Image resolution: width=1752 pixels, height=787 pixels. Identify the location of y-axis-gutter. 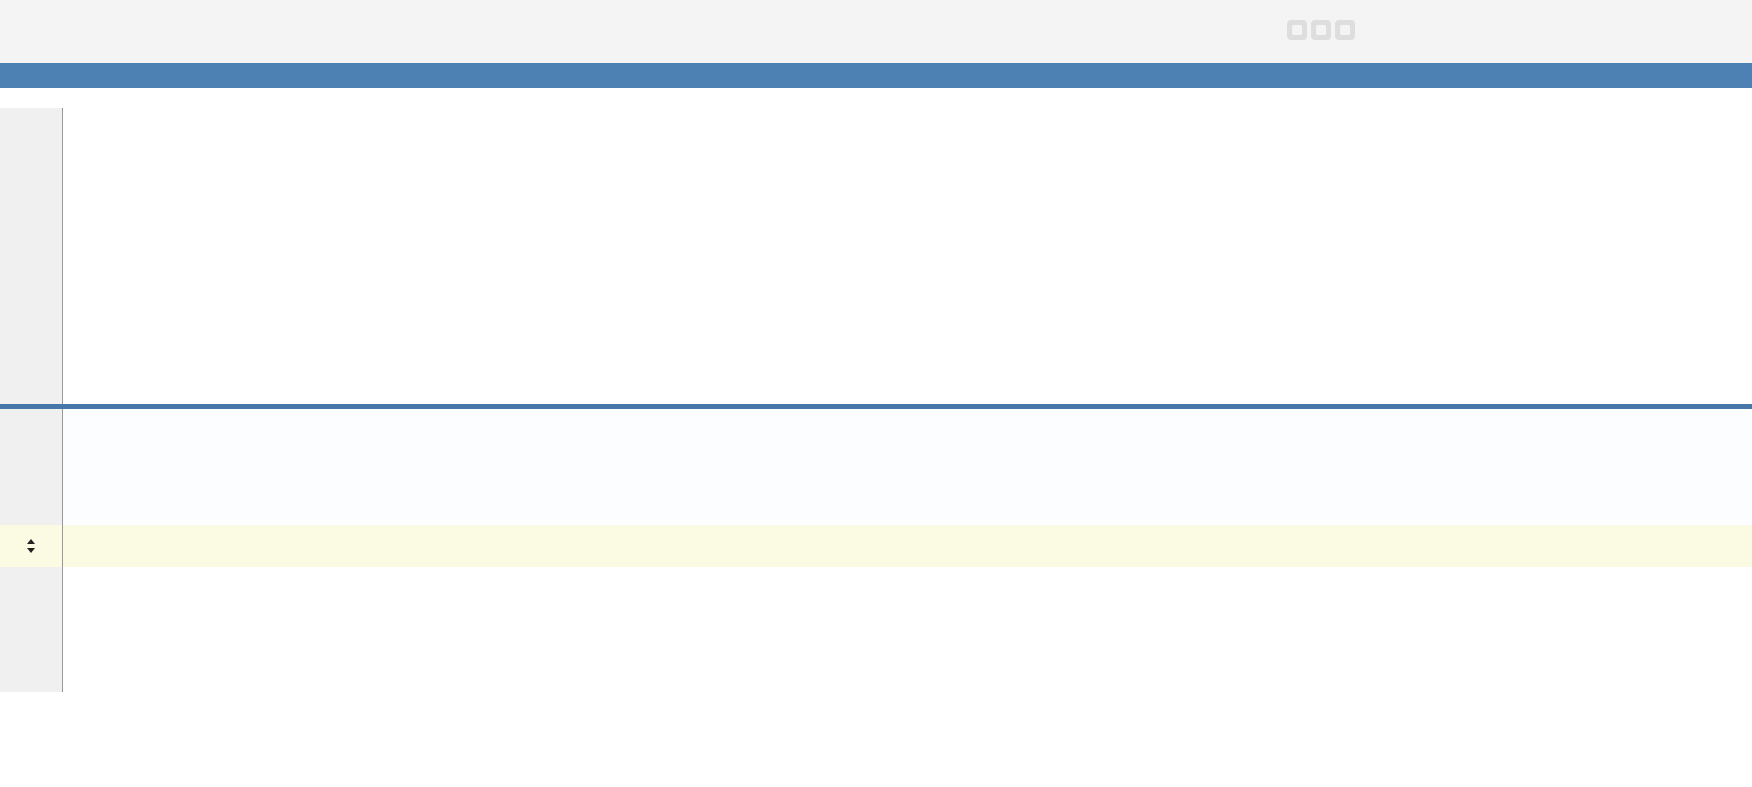
(31, 256).